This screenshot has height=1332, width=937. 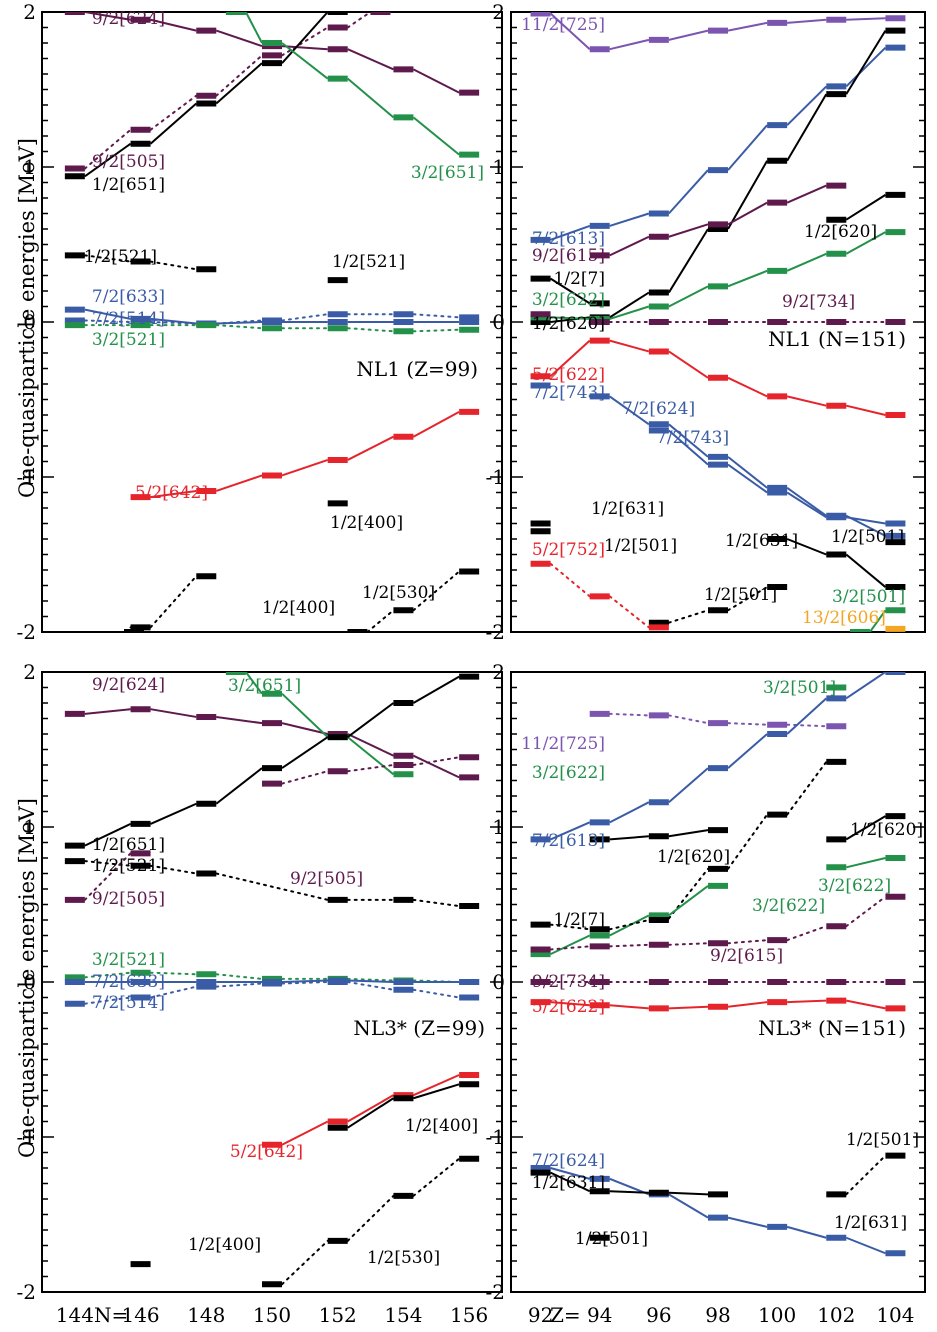 What do you see at coordinates (368, 262) in the screenshot?
I see `level-label: 1/2[521]` at bounding box center [368, 262].